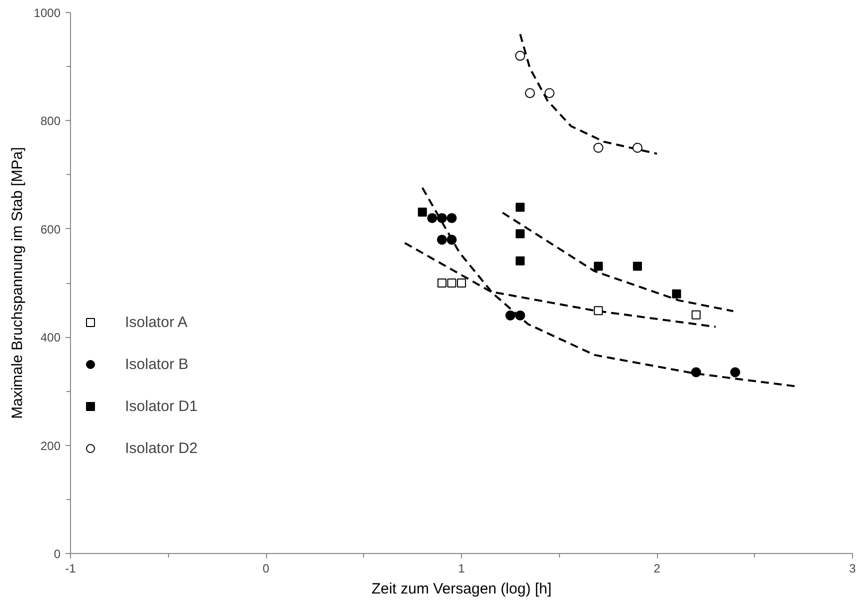 The image size is (866, 603). Describe the element at coordinates (156, 322) in the screenshot. I see `legend-label: Isolator A` at that location.